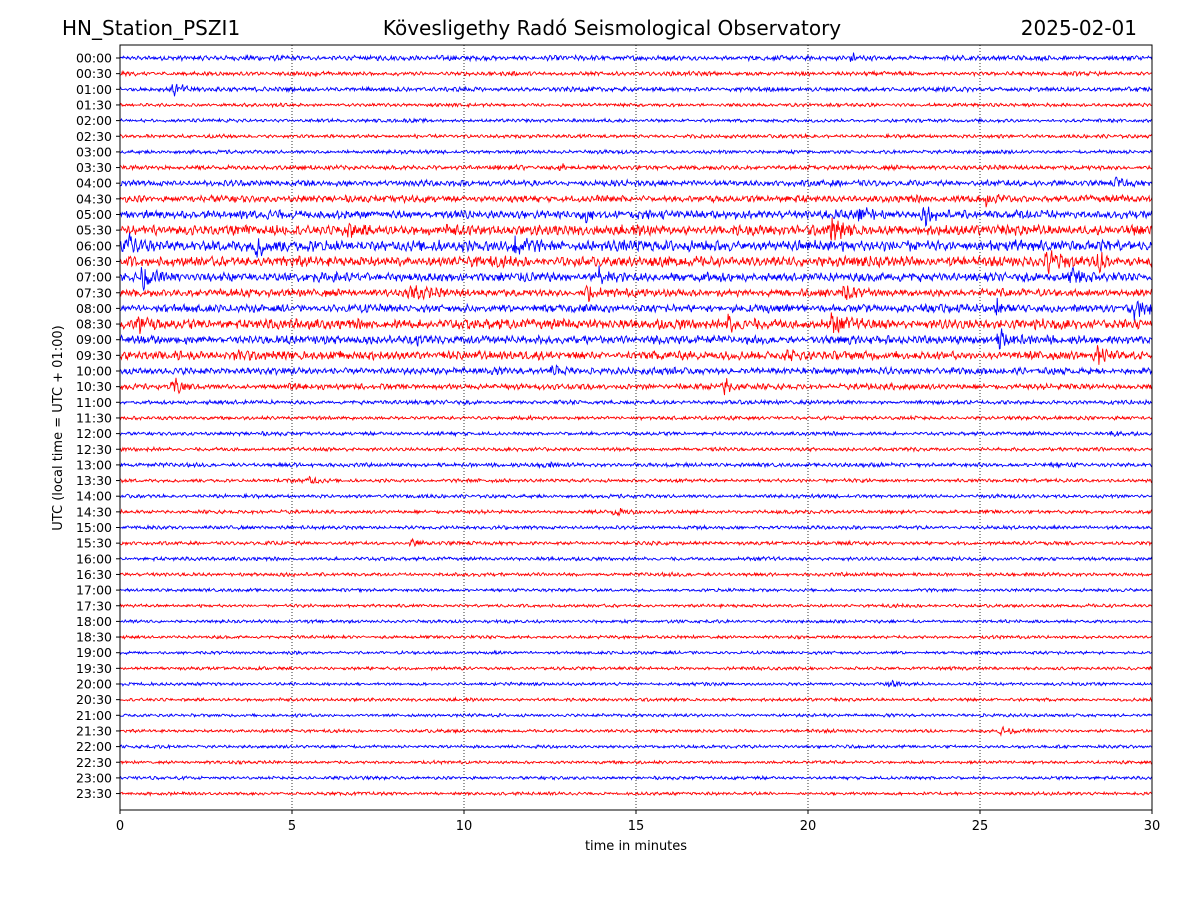 The width and height of the screenshot is (1200, 904). Describe the element at coordinates (94, 715) in the screenshot. I see `y-tick-label: 21:00` at that location.